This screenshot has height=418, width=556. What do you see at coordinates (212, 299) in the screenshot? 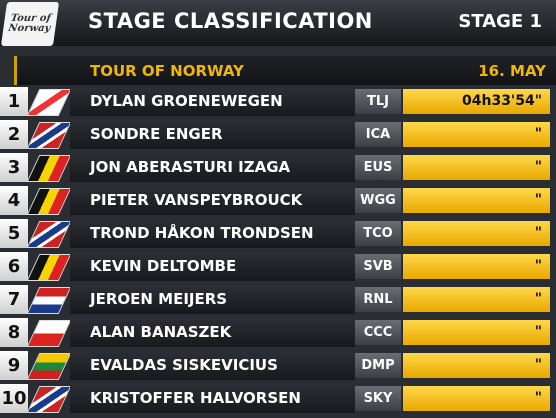
I see `rider-name: JEROEN MEIJERS` at bounding box center [212, 299].